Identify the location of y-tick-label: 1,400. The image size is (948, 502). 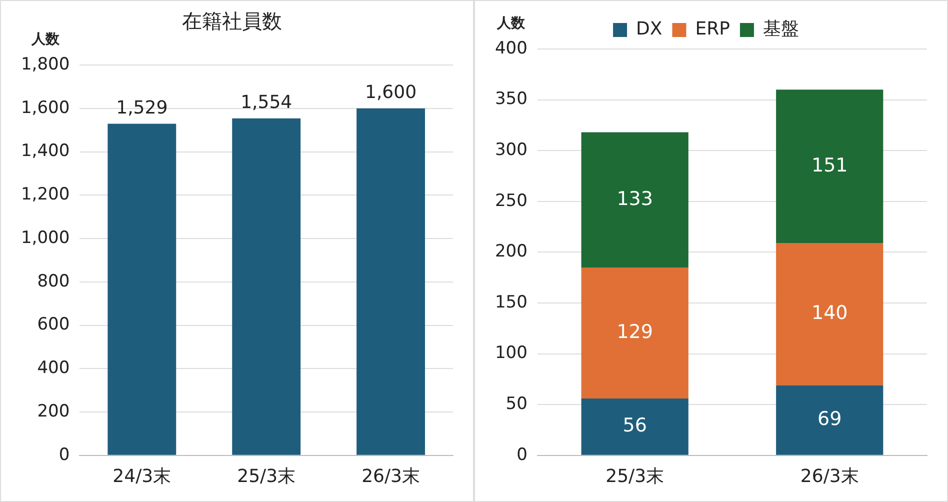
(45, 151).